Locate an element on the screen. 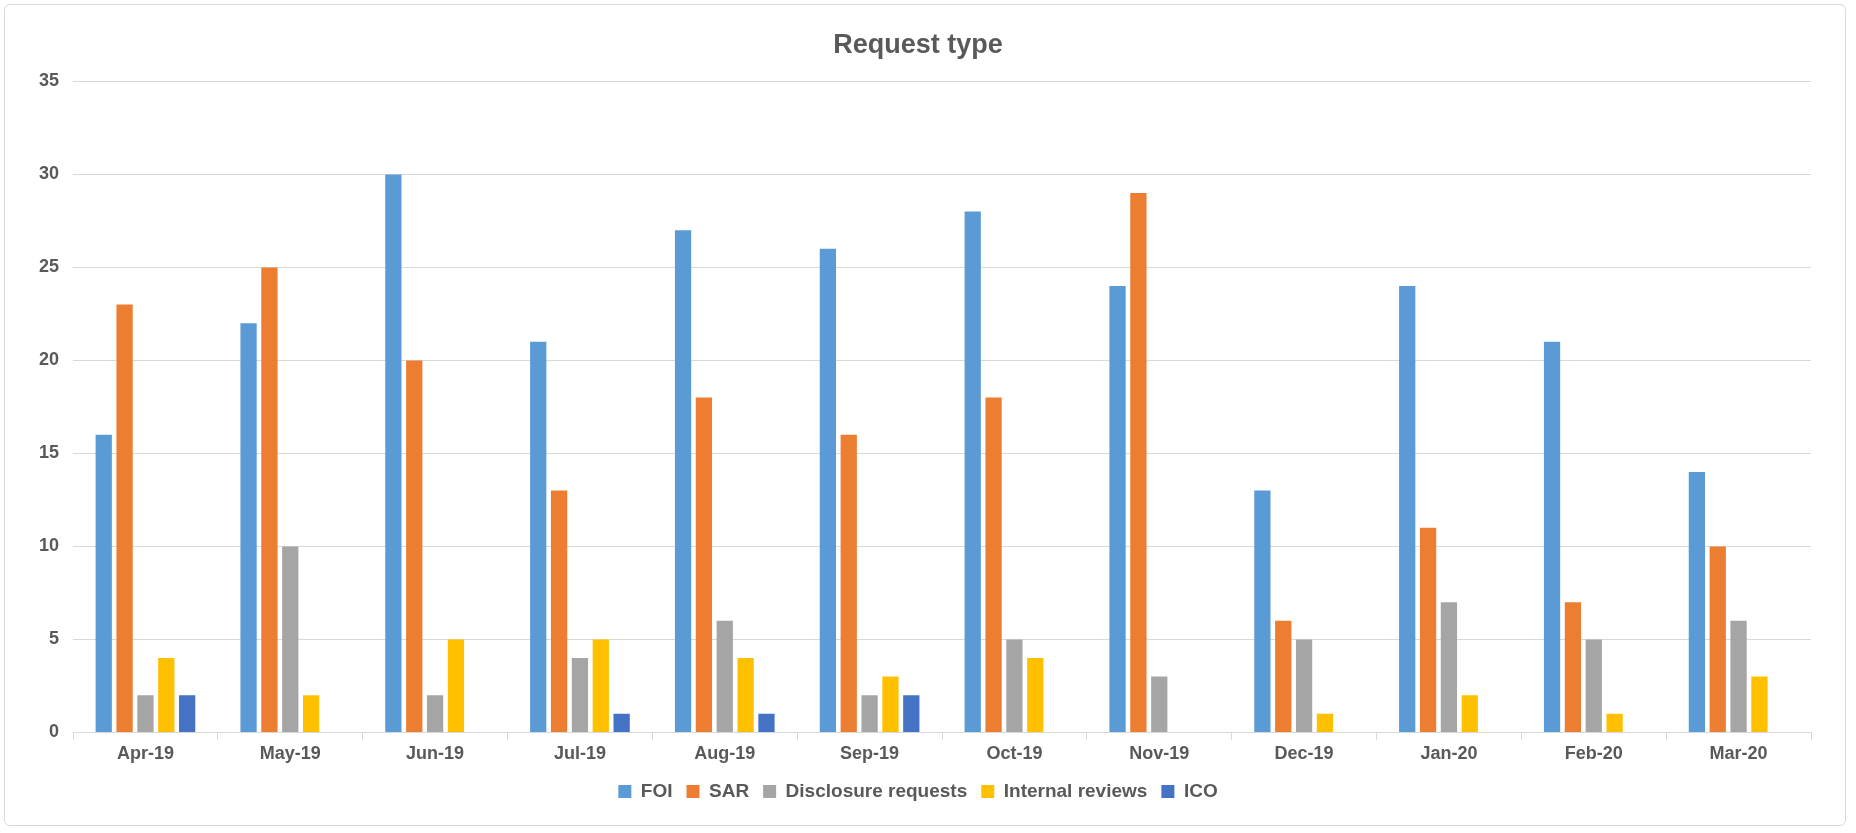 The image size is (1856, 833). y-tick-label: 15 is located at coordinates (49, 452).